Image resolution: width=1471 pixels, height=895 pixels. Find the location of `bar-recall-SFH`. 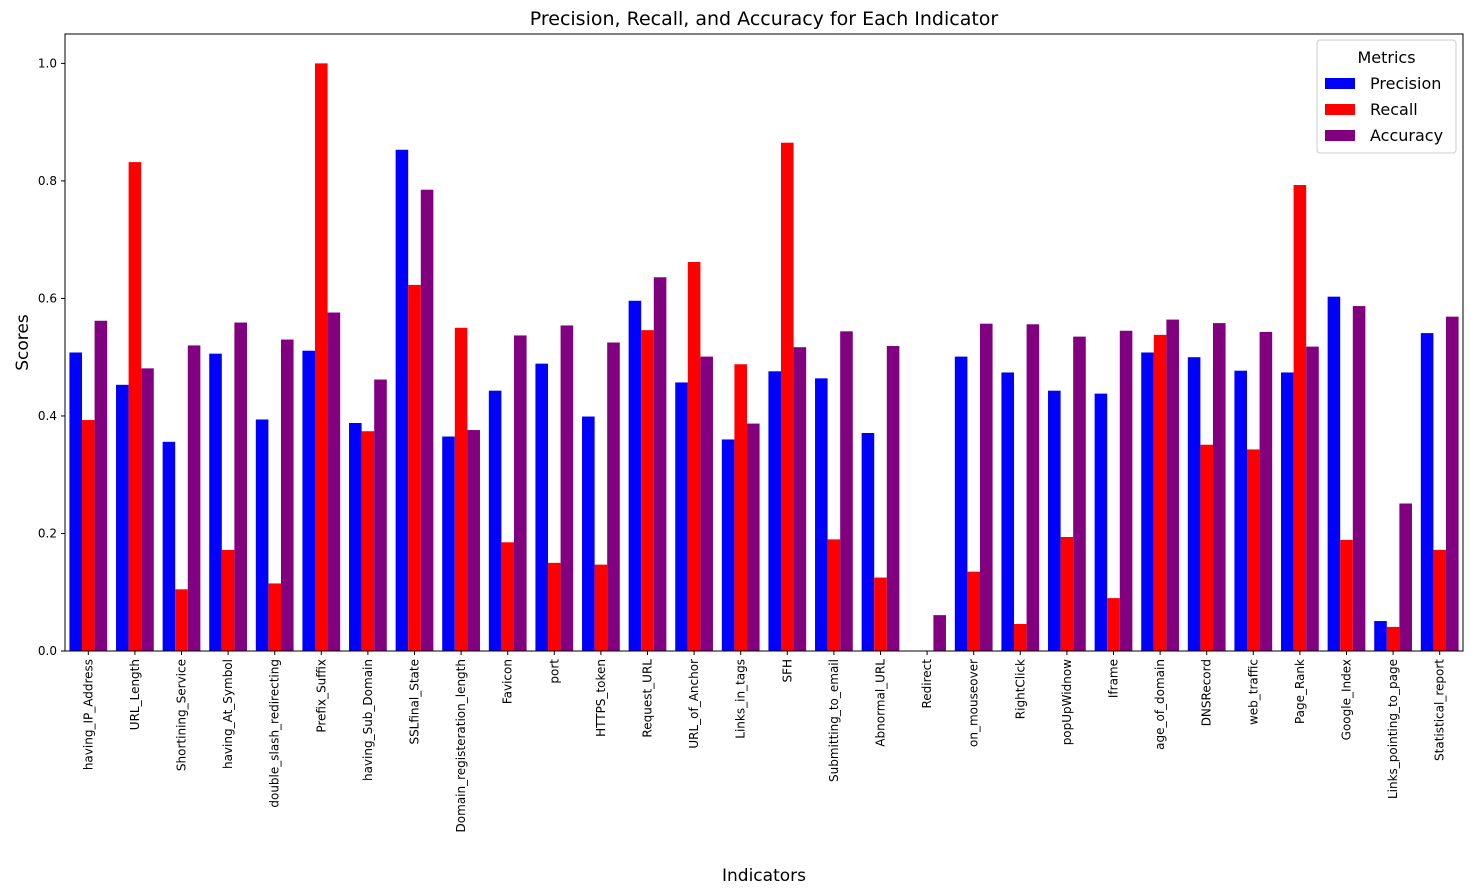

bar-recall-SFH is located at coordinates (787, 396).